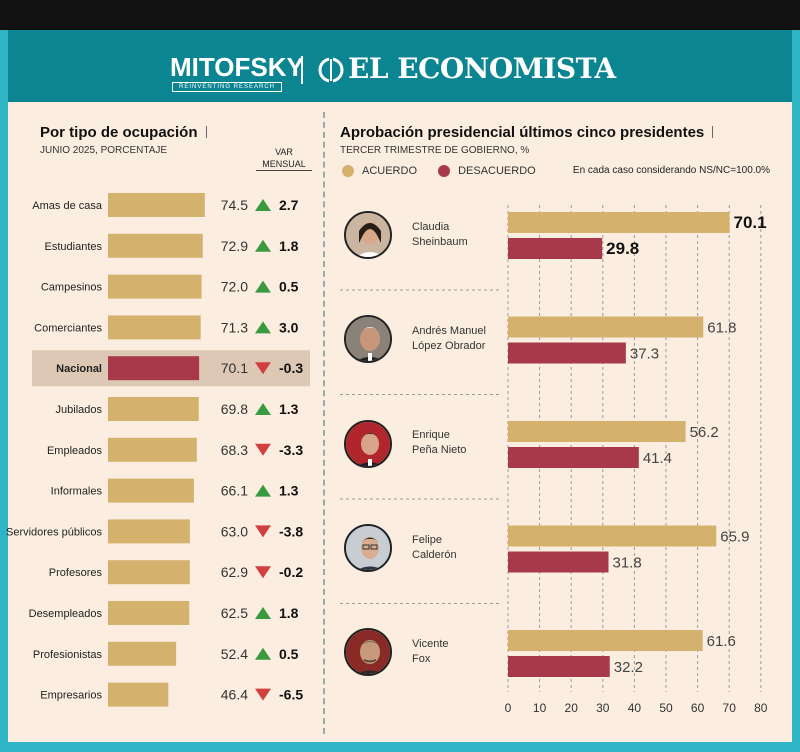 This screenshot has width=800, height=752. I want to click on mitofsky-tagline: REINVENTING RESEARCH, so click(227, 87).